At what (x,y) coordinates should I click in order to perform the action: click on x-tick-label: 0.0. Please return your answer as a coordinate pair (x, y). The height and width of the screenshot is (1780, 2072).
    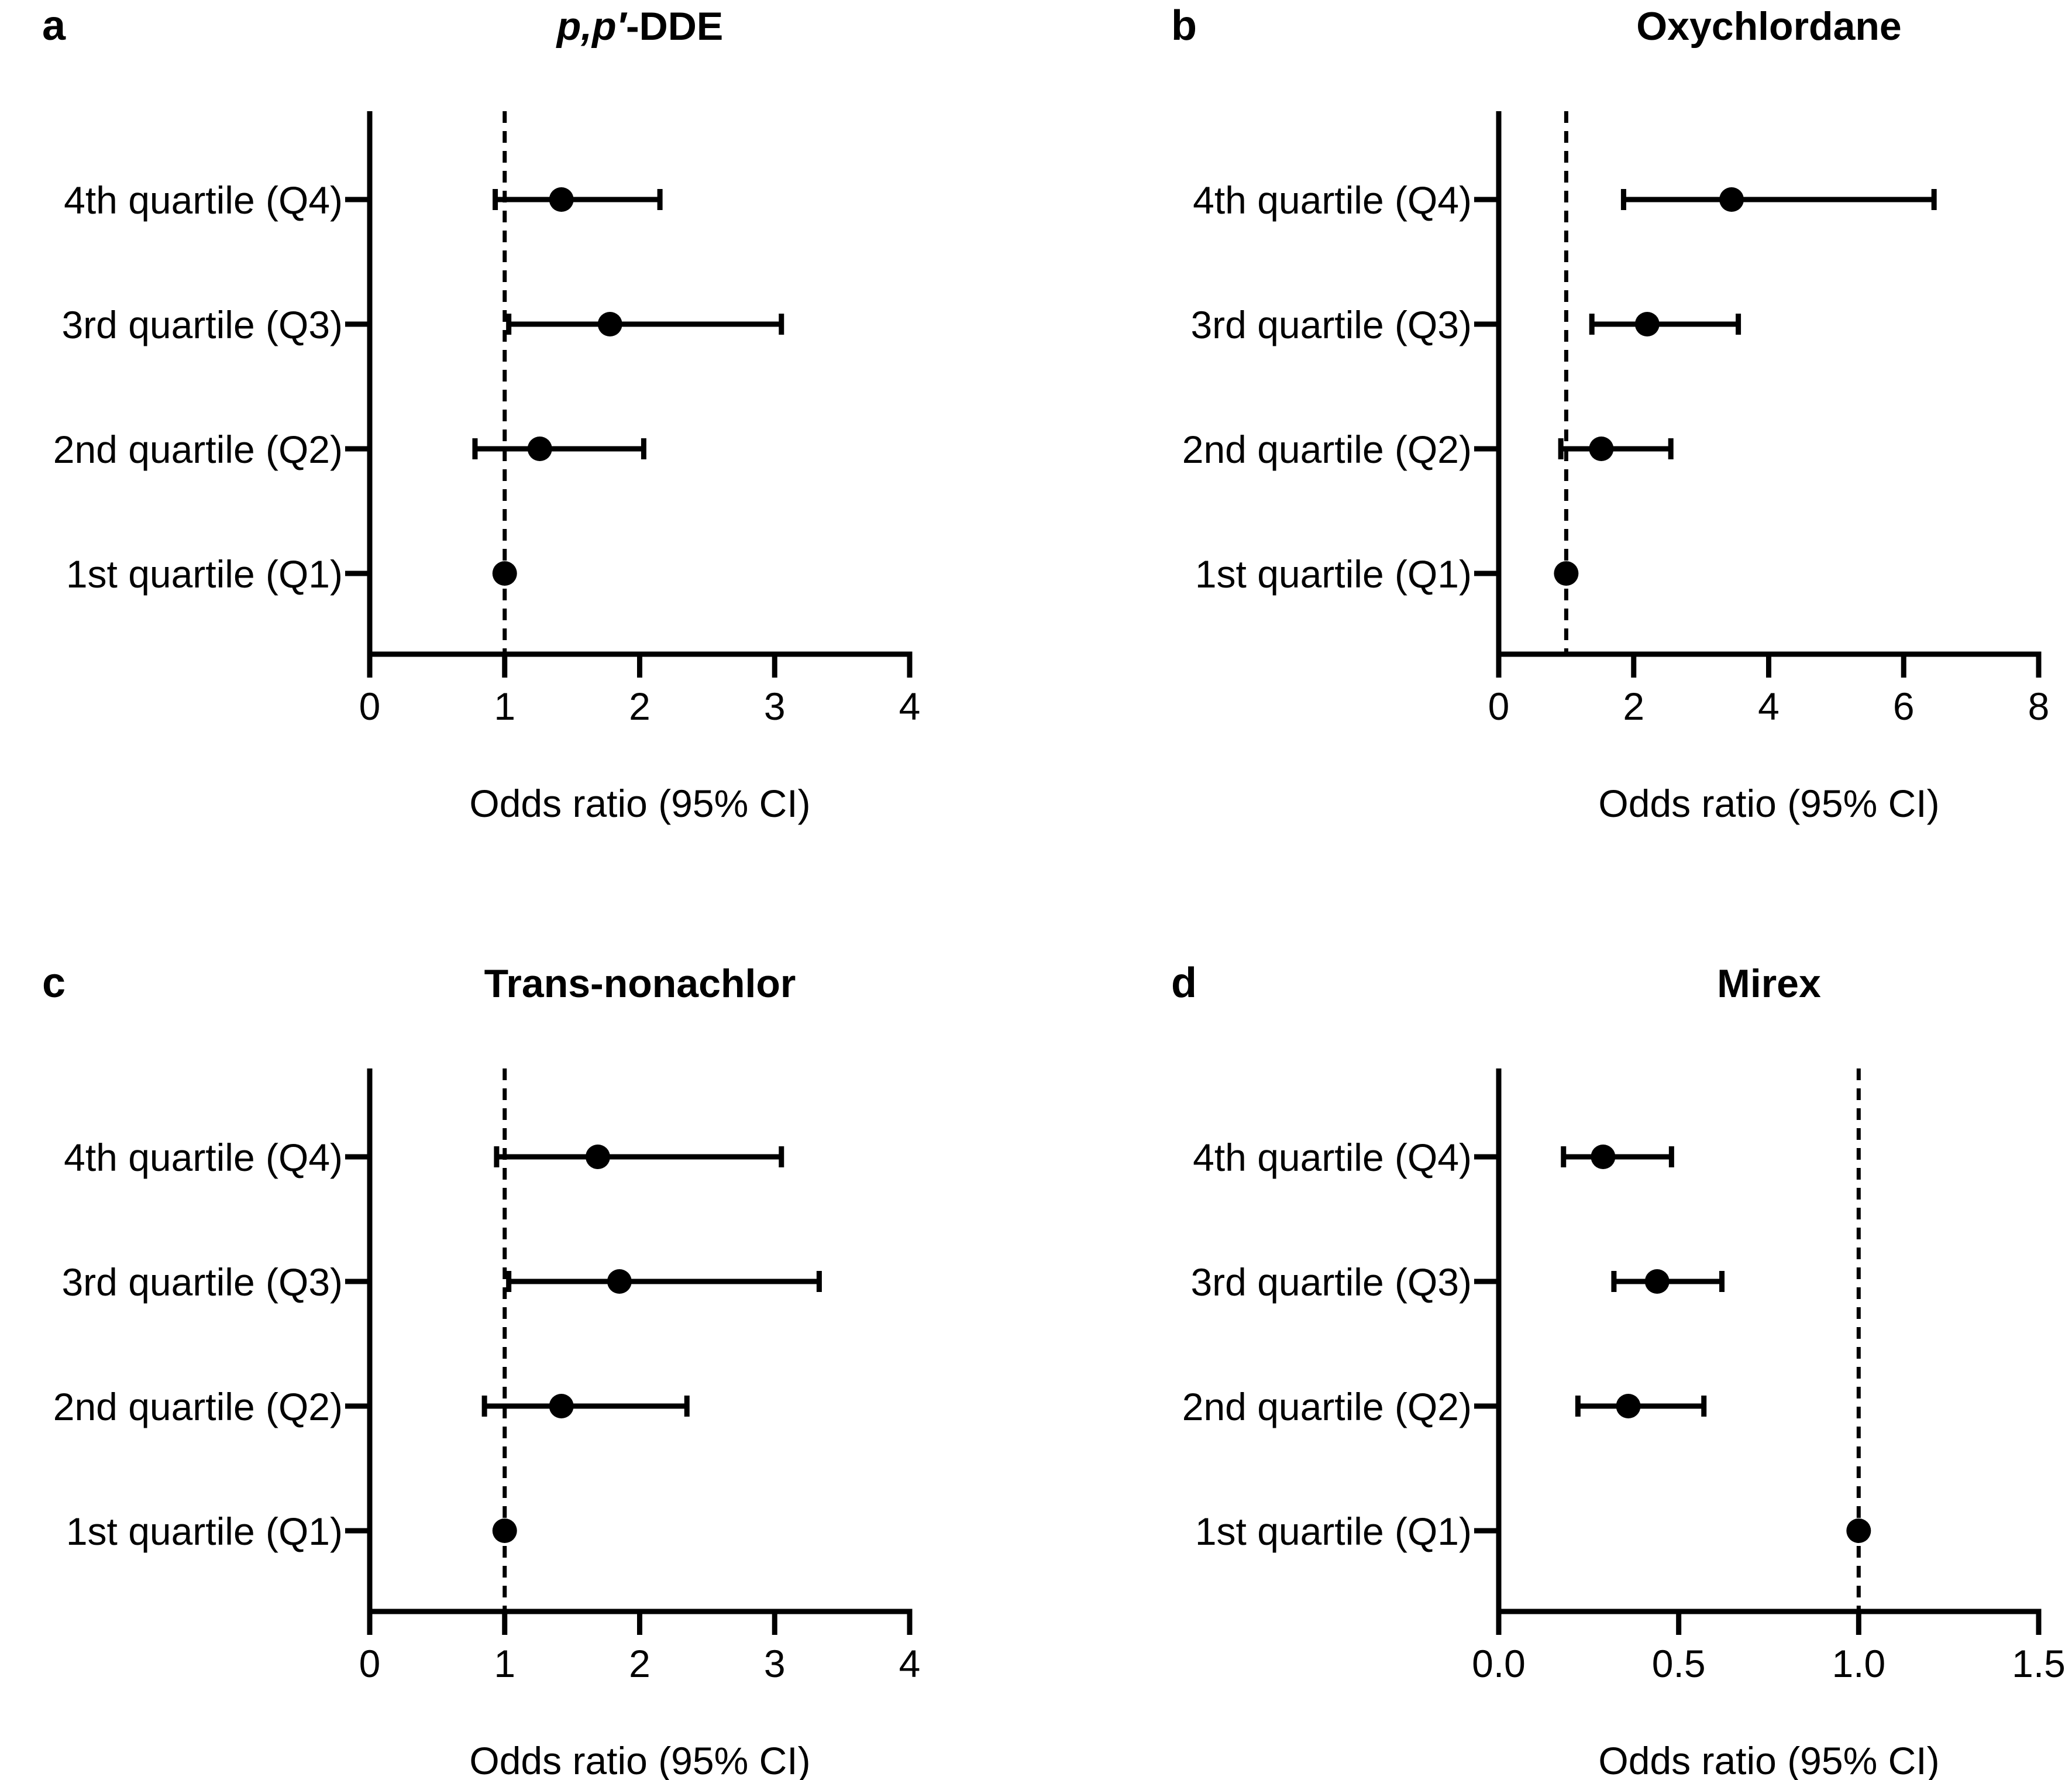
    Looking at the image, I should click on (1499, 1663).